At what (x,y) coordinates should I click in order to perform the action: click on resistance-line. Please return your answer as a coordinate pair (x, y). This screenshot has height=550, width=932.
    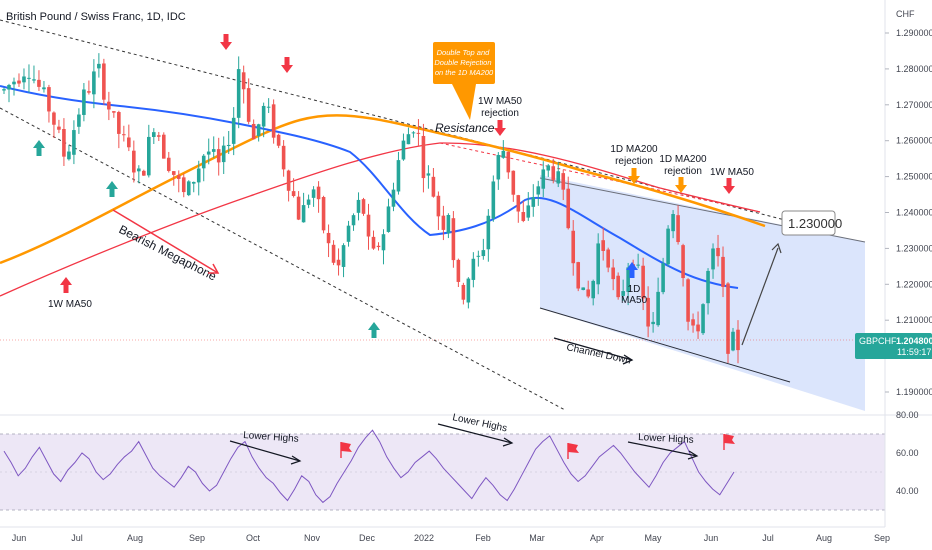
    Looking at the image, I should click on (600, 177).